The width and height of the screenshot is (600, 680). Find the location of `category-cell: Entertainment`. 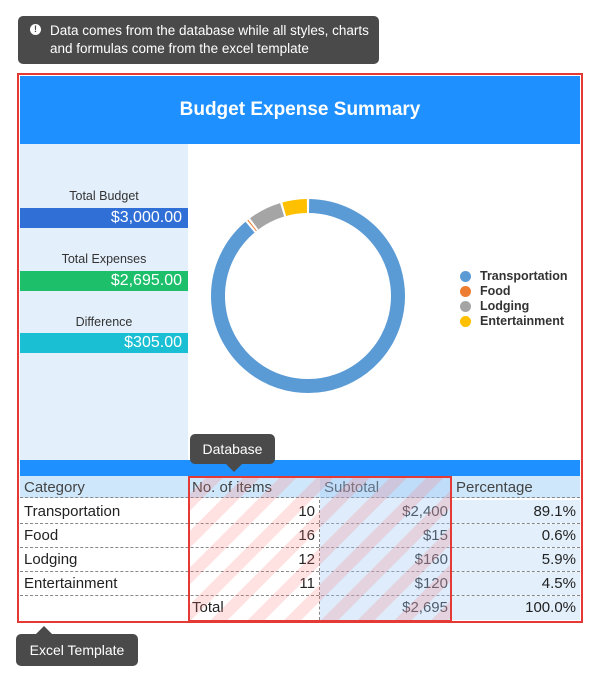

category-cell: Entertainment is located at coordinates (71, 583).